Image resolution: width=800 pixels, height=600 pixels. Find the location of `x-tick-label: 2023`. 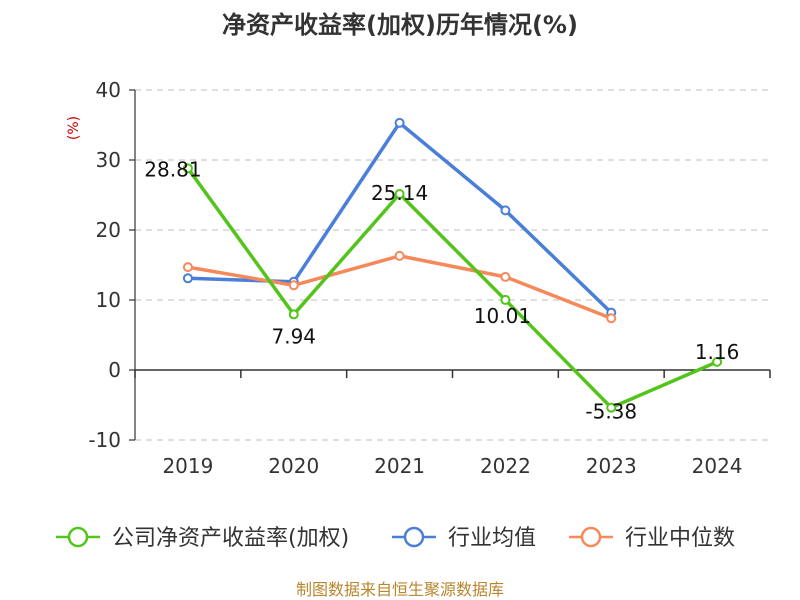

x-tick-label: 2023 is located at coordinates (611, 466).